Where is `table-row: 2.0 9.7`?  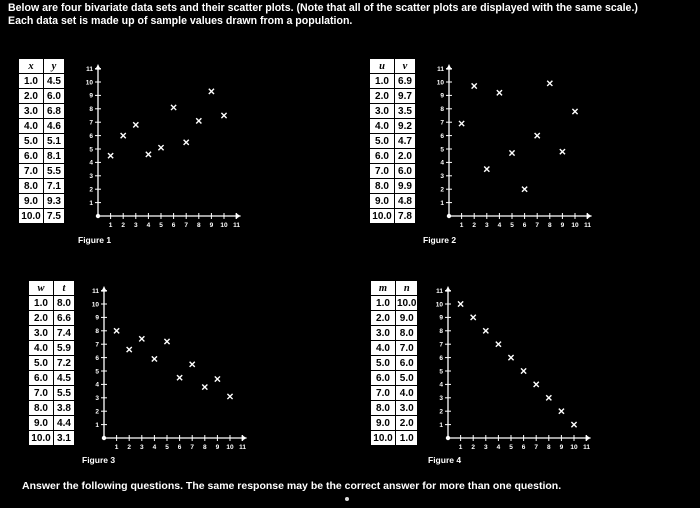
table-row: 2.0 9.7 is located at coordinates (392, 96).